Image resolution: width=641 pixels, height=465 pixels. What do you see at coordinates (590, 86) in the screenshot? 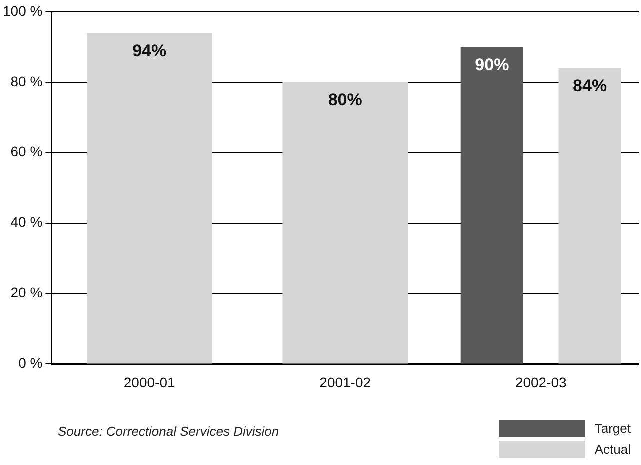
I see `data-label: 84%` at bounding box center [590, 86].